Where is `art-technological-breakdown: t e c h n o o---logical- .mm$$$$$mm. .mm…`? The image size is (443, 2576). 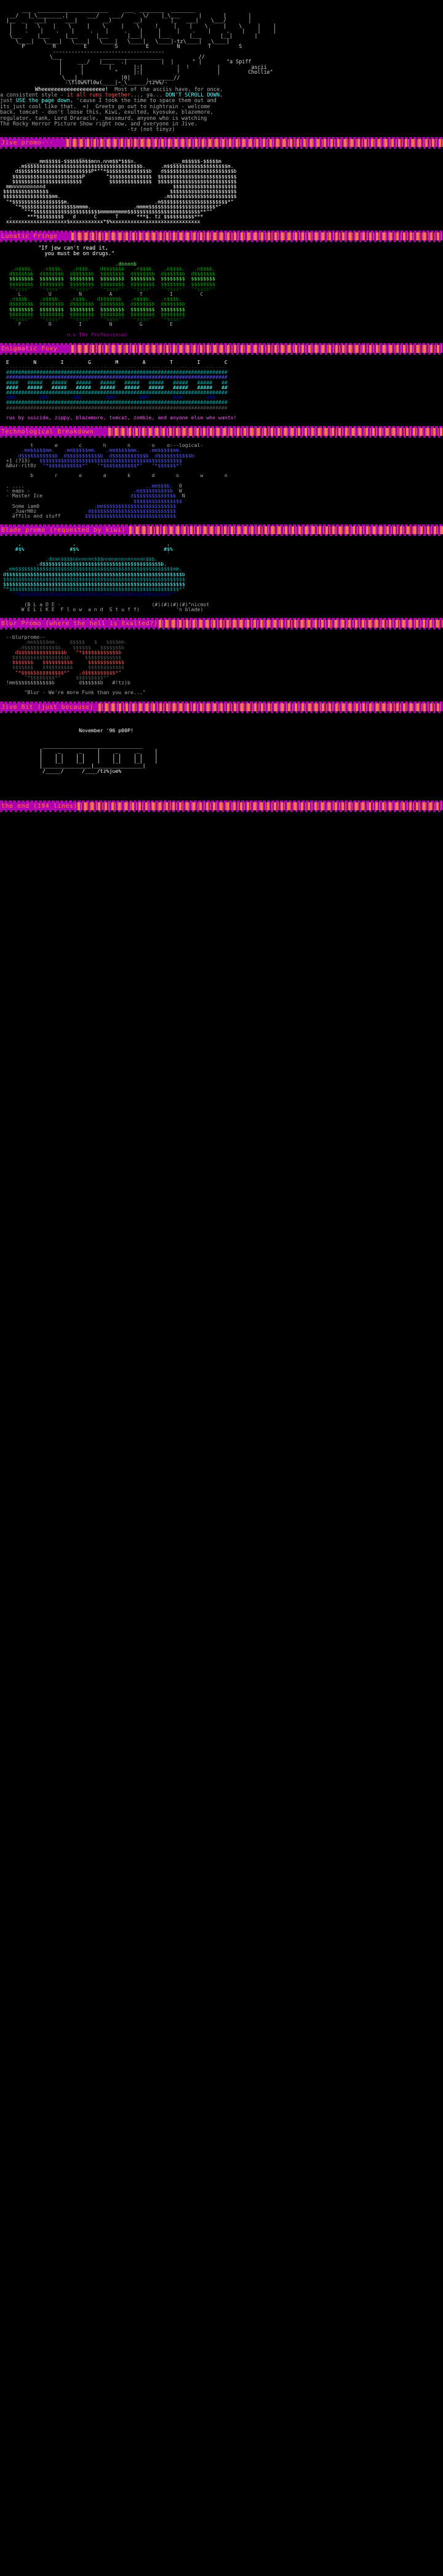 art-technological-breakdown: t e c h n o o---logical- .mm$$$$$mm. .mm… is located at coordinates (221, 481).